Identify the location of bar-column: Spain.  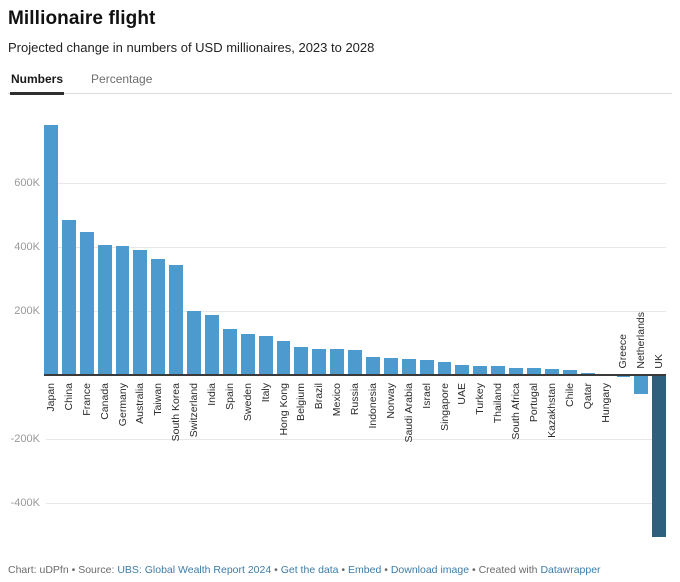
(229, 334).